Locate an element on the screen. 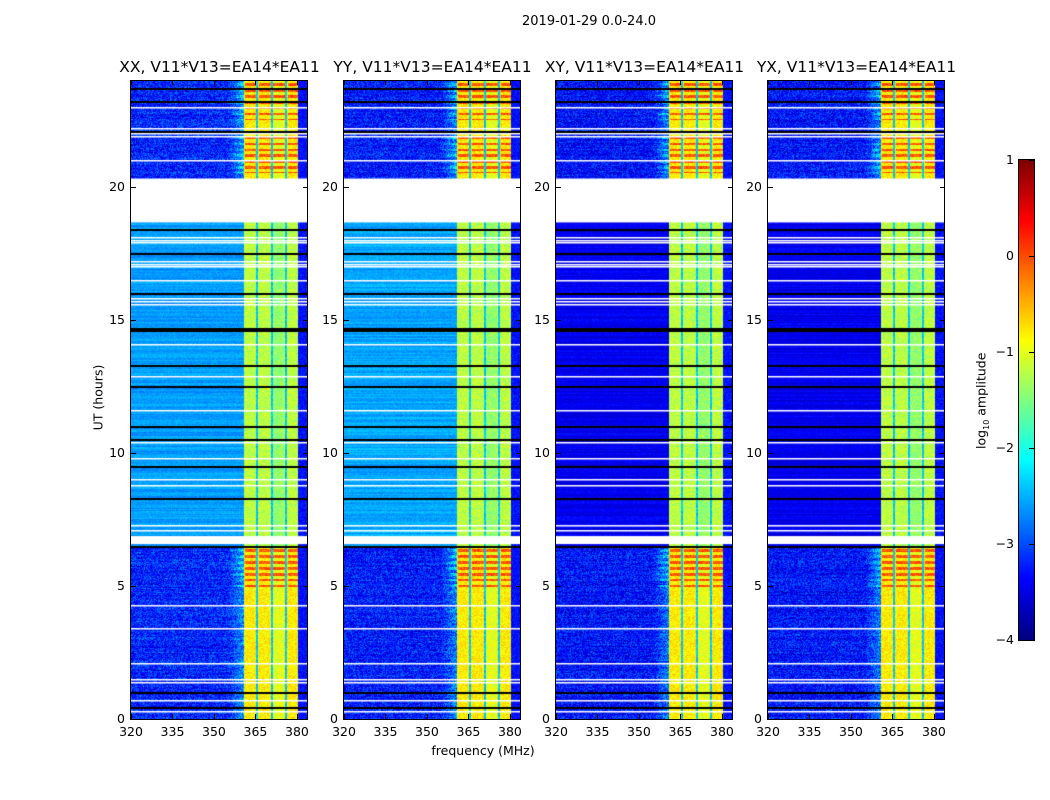 The image size is (1050, 800). x-tick-label: 335 is located at coordinates (172, 731).